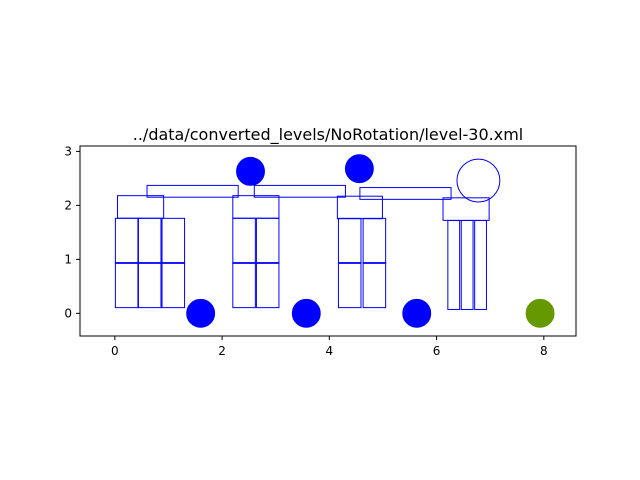 This screenshot has height=480, width=640. I want to click on y-tick-label-1: 1, so click(68, 259).